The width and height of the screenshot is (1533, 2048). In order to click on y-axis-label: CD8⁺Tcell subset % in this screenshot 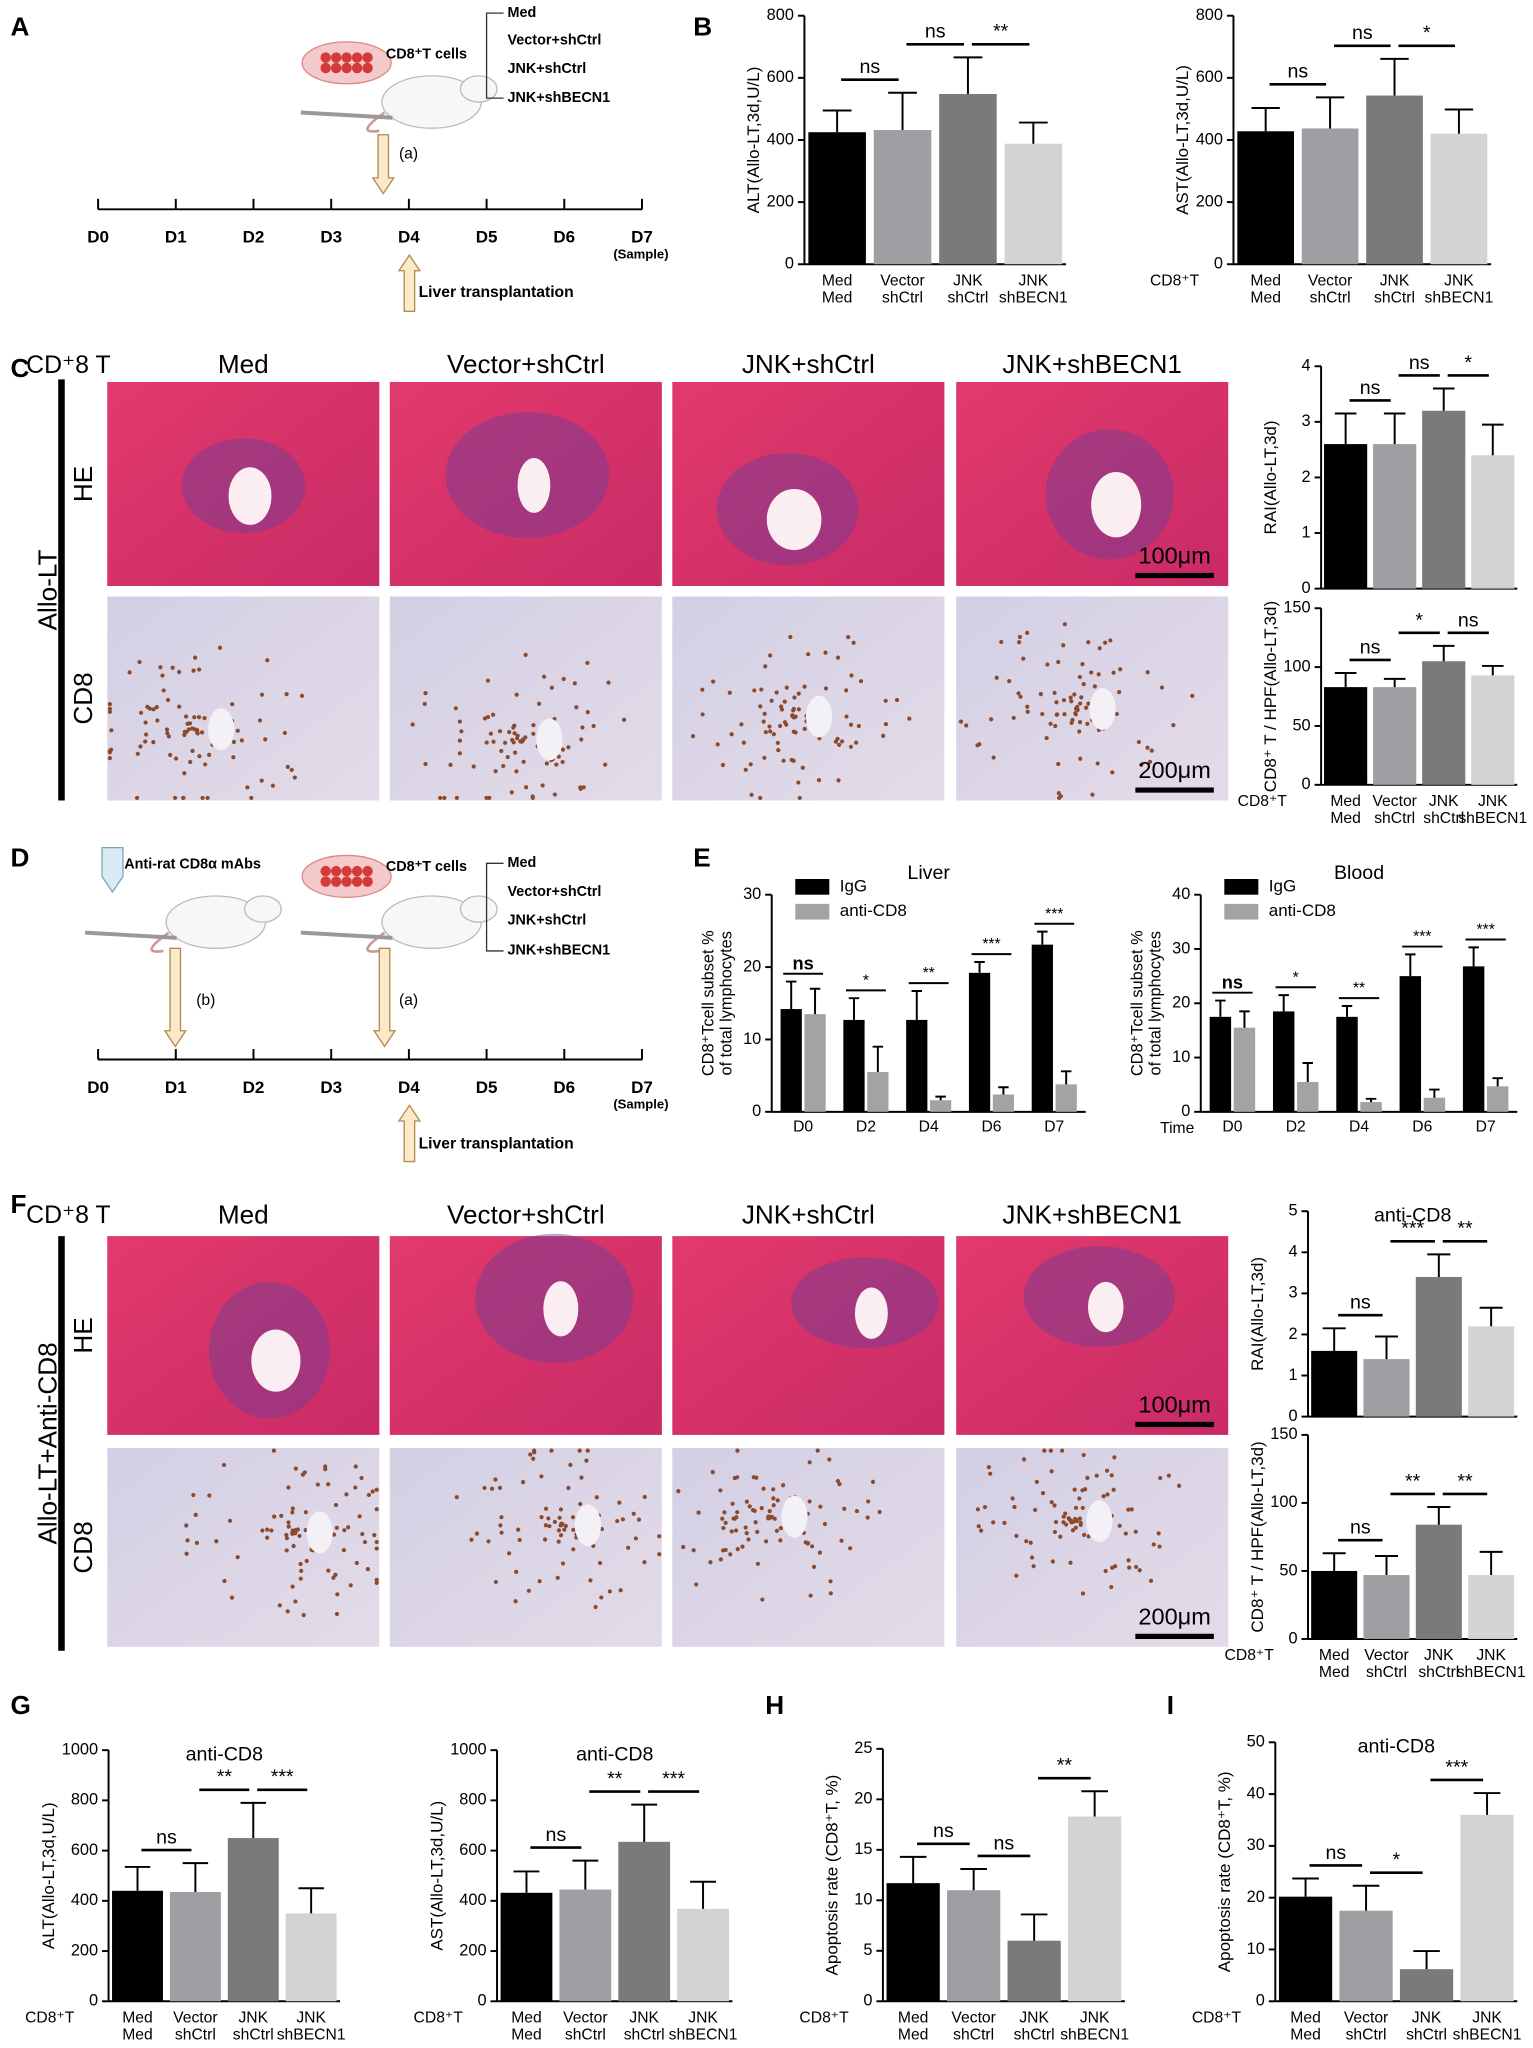, I will do `click(708, 1003)`.